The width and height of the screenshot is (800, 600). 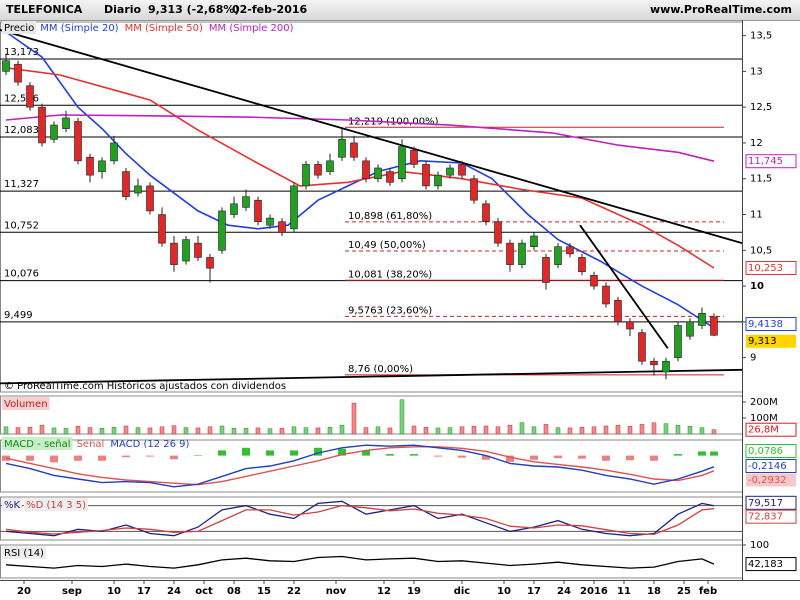 What do you see at coordinates (390, 310) in the screenshot?
I see `fib-label: 9,5763 (23,60%)` at bounding box center [390, 310].